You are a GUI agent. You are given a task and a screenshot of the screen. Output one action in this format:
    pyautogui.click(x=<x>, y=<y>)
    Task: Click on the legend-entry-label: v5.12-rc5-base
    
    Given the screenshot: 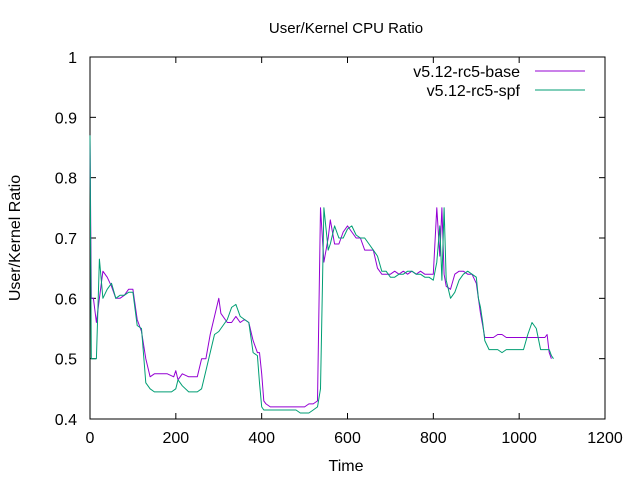 What is the action you would take?
    pyautogui.click(x=466, y=72)
    